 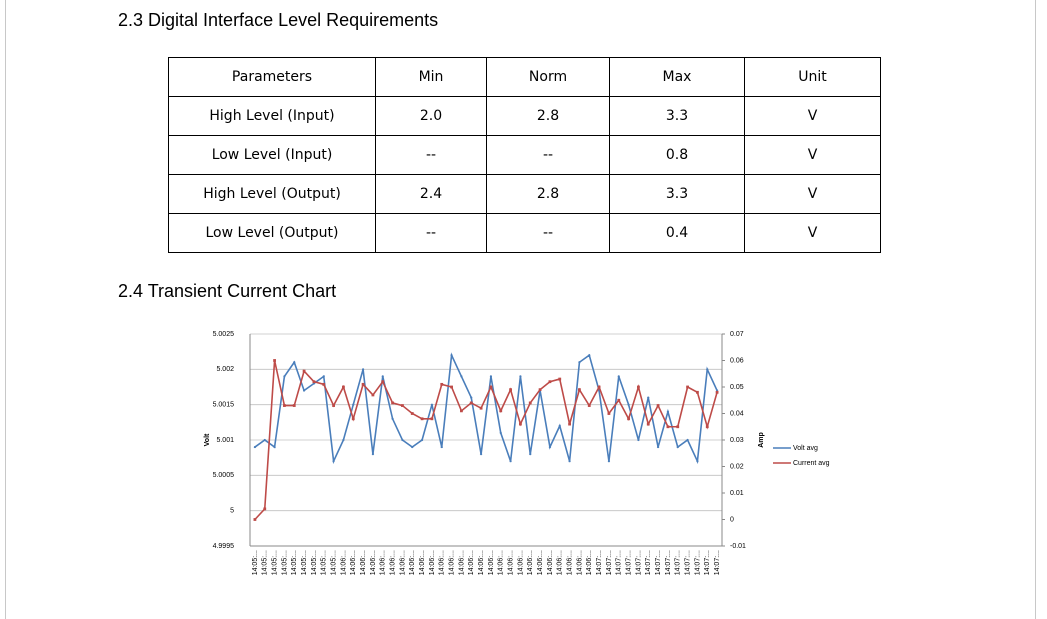 I want to click on y-tick-label: 5.0015, so click(x=224, y=405).